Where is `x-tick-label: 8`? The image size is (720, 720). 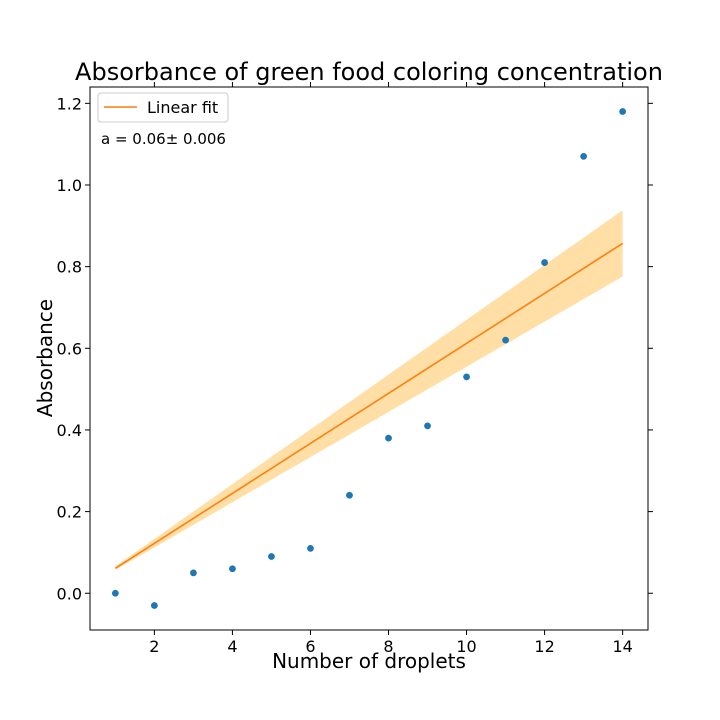 x-tick-label: 8 is located at coordinates (388, 646).